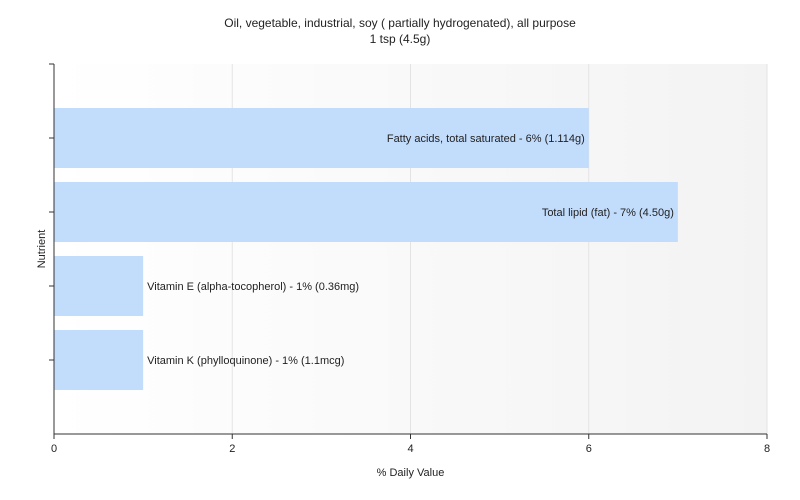 This screenshot has height=500, width=800. I want to click on x-tick-label: 6, so click(589, 449).